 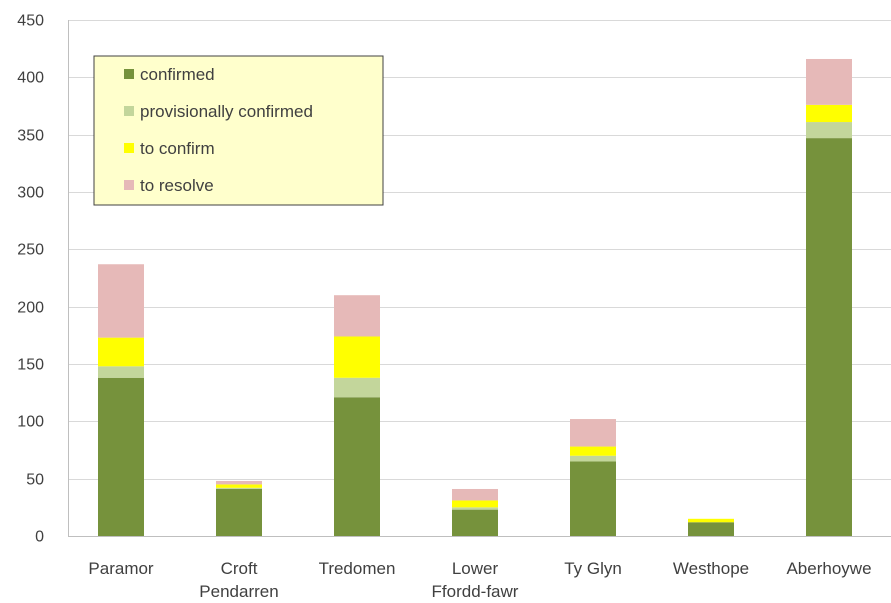 What do you see at coordinates (35, 480) in the screenshot?
I see `y-tick-label: 50` at bounding box center [35, 480].